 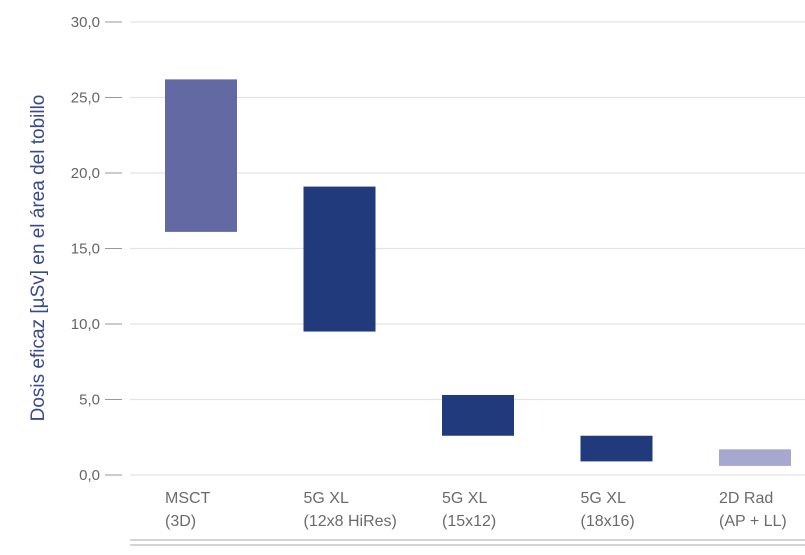 What do you see at coordinates (85, 22) in the screenshot?
I see `y-tick-label: 30,0` at bounding box center [85, 22].